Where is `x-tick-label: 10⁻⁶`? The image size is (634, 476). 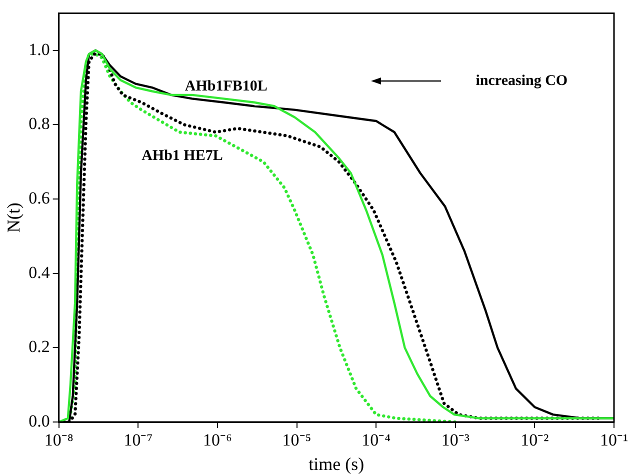
x-tick-label: 10⁻⁶ is located at coordinates (217, 440).